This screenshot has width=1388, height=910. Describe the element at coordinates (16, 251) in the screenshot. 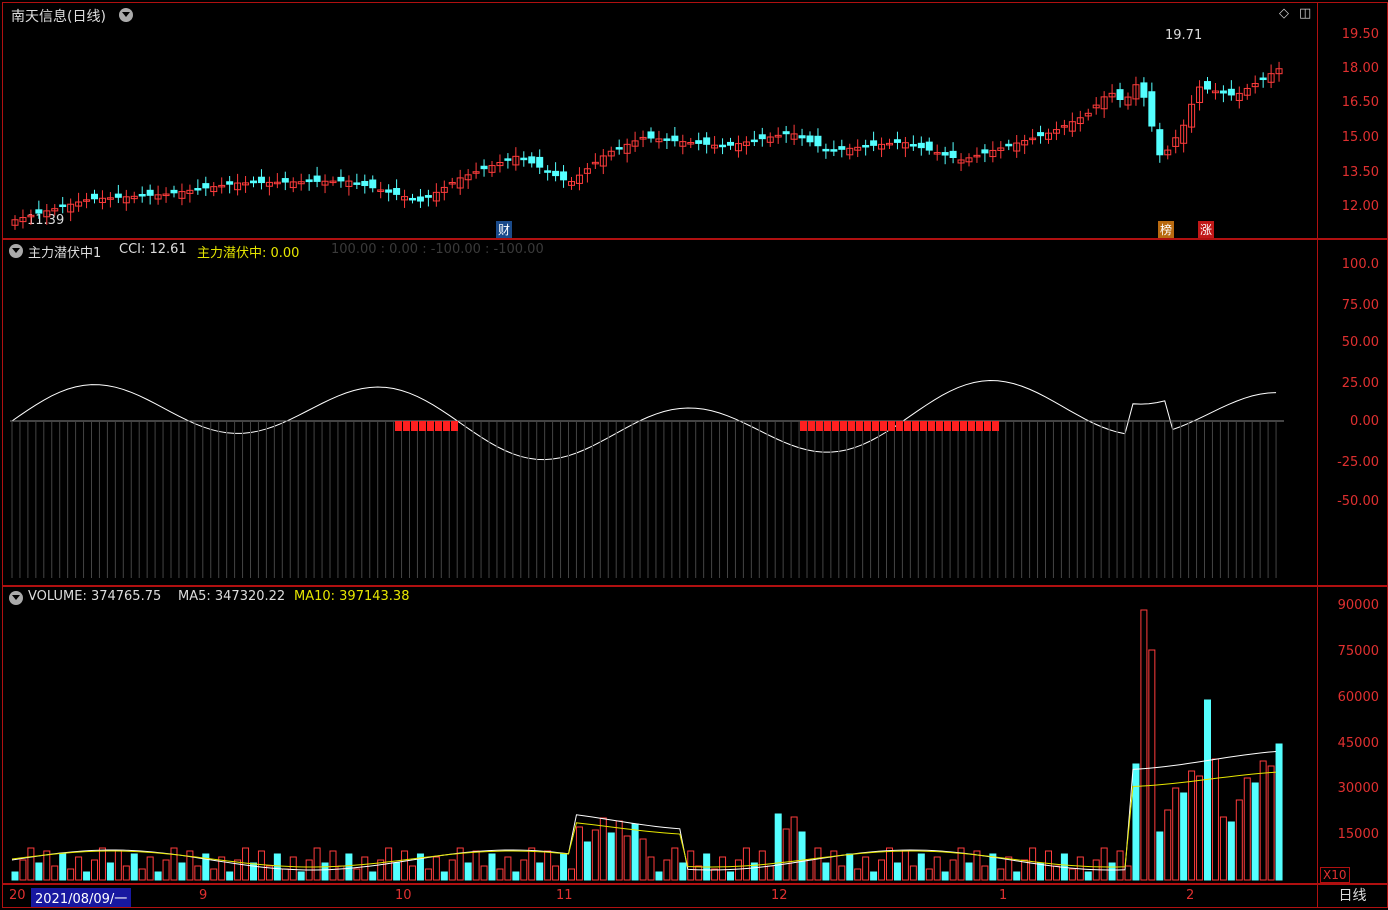

I see `indicator-dropdown-icon` at that location.